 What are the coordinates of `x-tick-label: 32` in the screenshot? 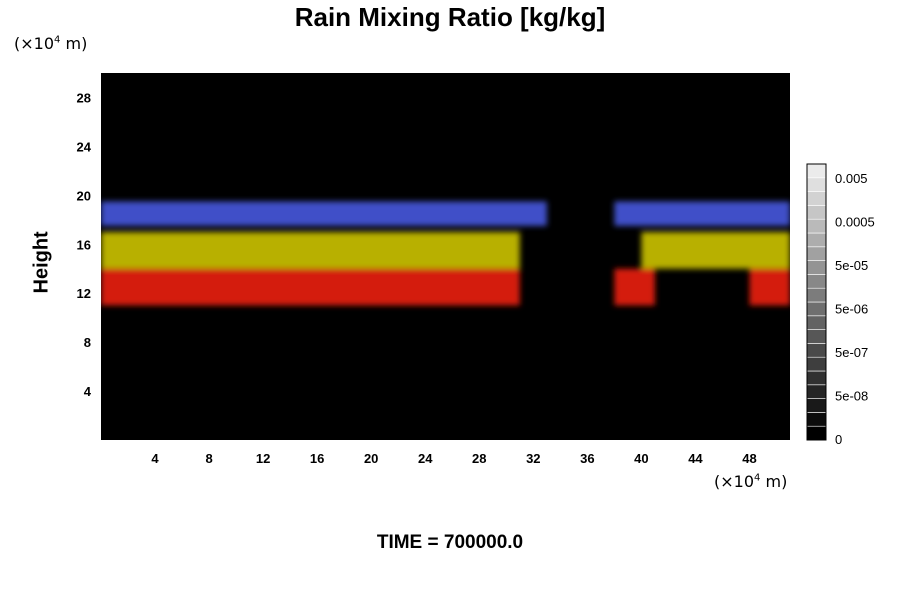 It's located at (533, 458).